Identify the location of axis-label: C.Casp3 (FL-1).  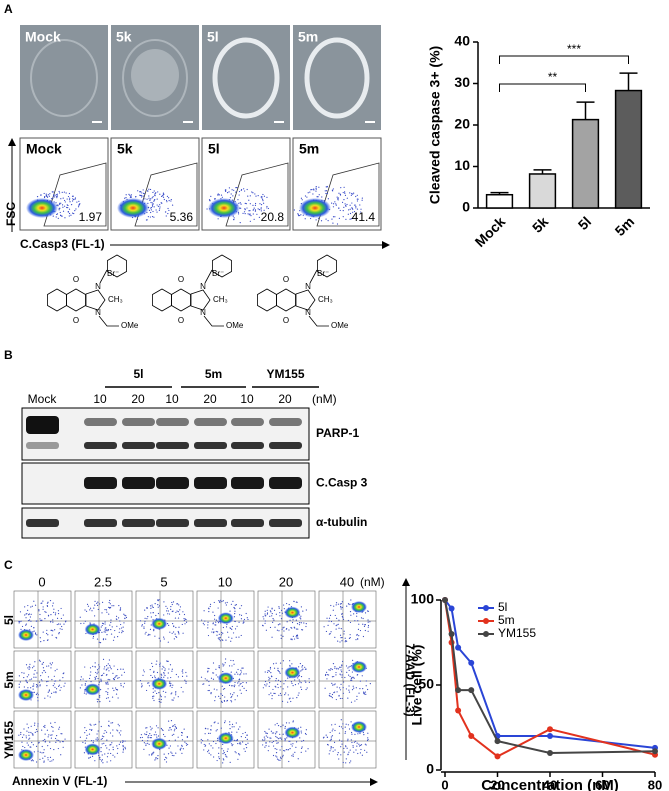
(62, 244).